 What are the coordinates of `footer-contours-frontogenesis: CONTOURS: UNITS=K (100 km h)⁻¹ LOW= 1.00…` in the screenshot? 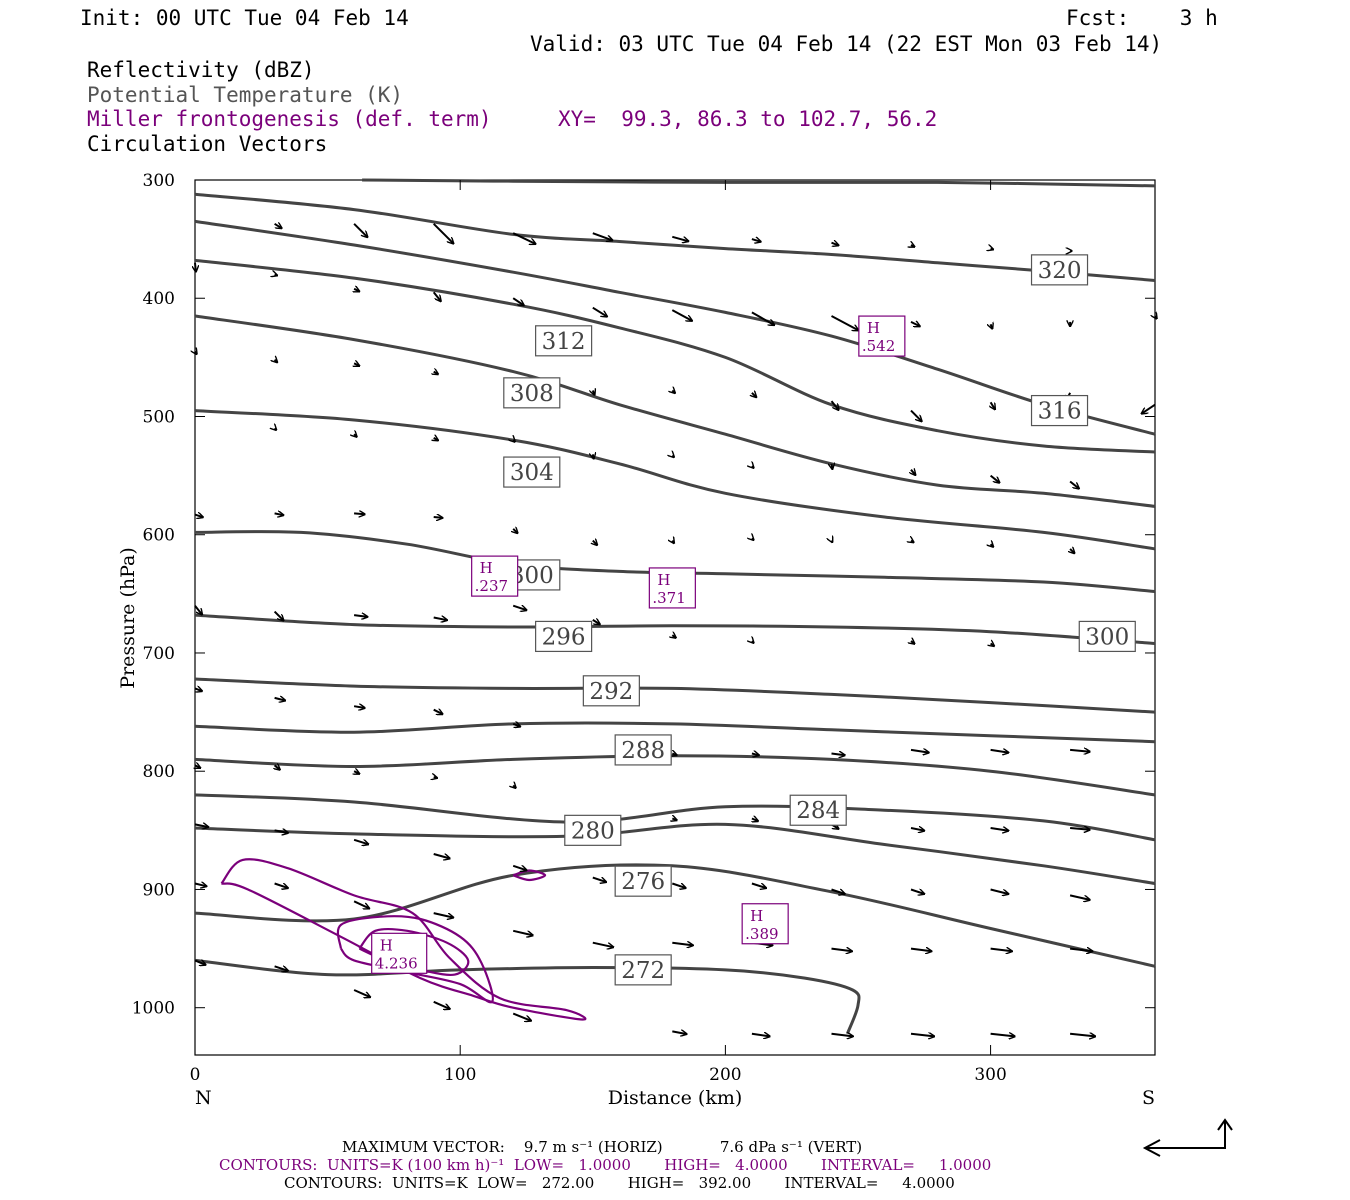 It's located at (605, 1165).